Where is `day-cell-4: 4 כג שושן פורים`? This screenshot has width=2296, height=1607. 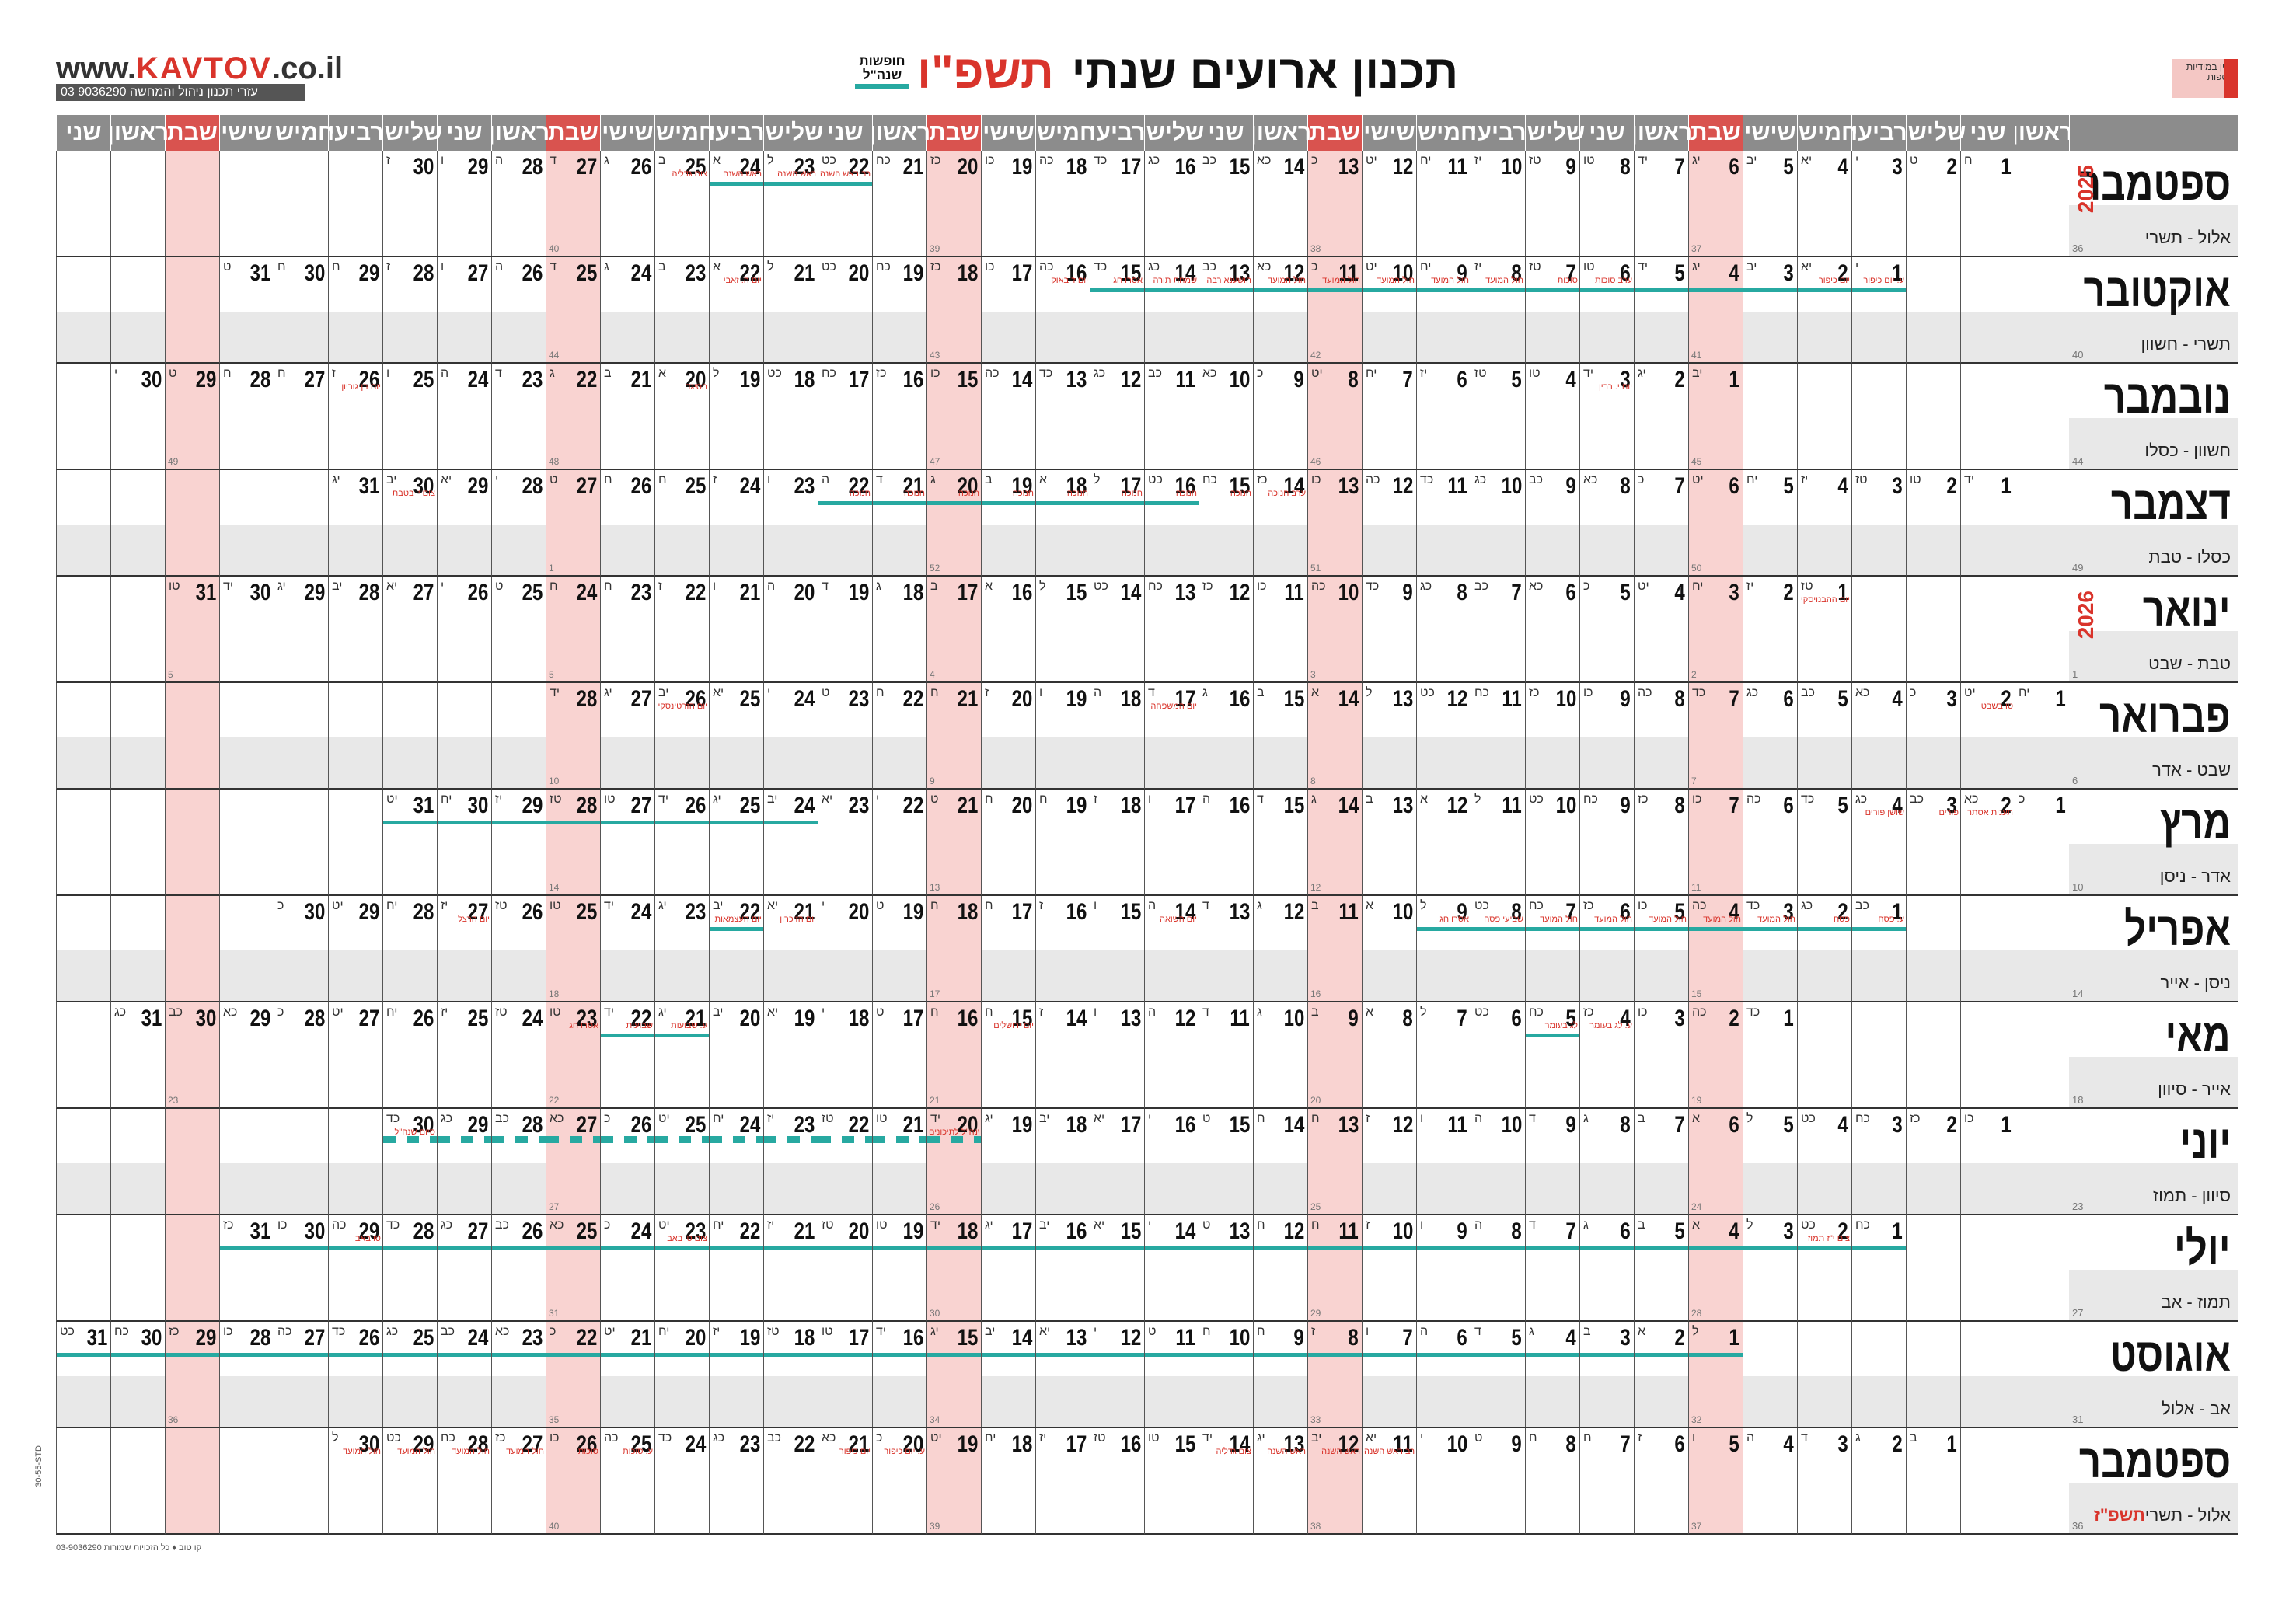 day-cell-4: 4 כג שושן פורים is located at coordinates (1878, 843).